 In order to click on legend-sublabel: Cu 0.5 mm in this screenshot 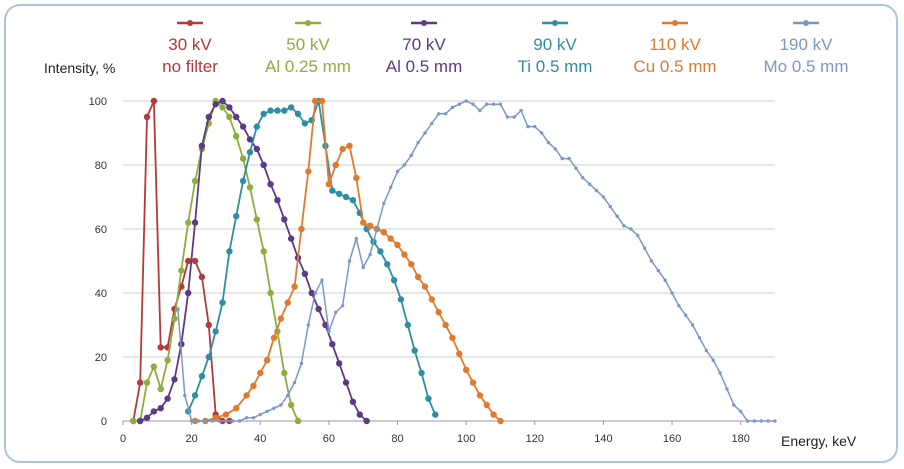, I will do `click(674, 66)`.